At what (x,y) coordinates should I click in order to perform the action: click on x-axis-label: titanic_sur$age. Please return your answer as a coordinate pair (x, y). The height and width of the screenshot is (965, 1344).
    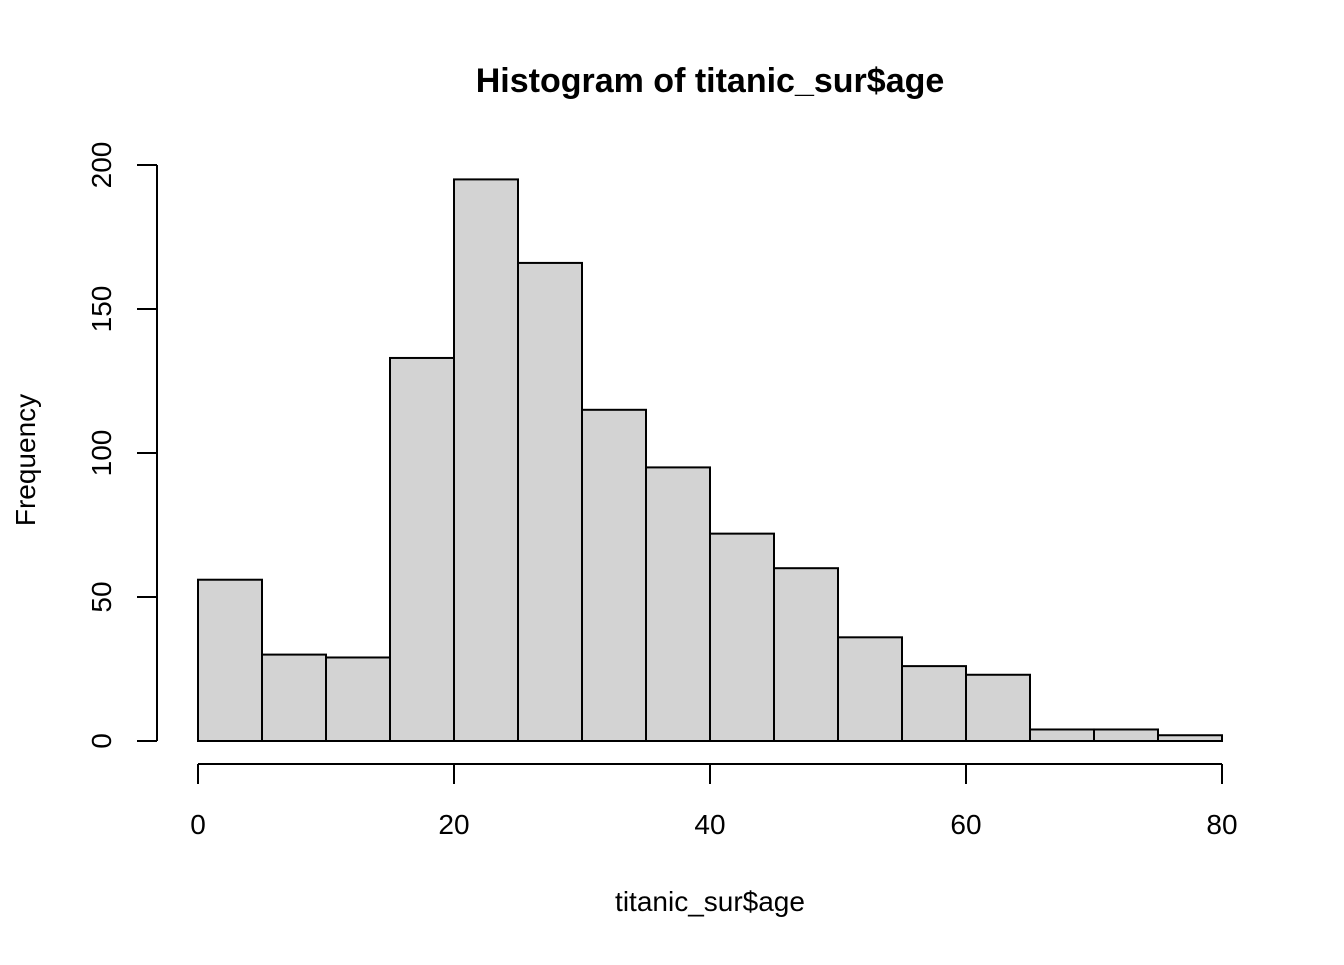
    Looking at the image, I should click on (710, 901).